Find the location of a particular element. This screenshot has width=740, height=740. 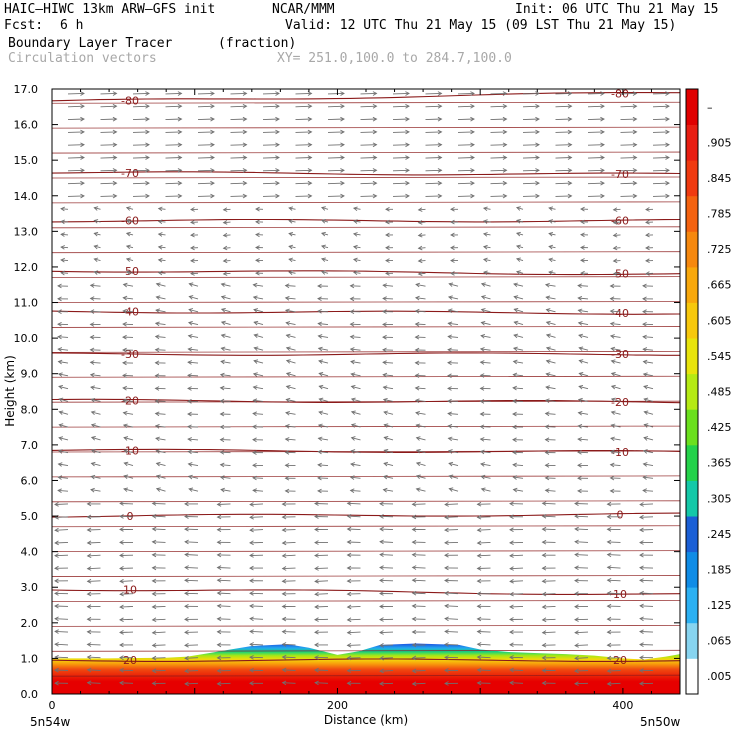

y-tick-label: 16.0 is located at coordinates (26, 125).